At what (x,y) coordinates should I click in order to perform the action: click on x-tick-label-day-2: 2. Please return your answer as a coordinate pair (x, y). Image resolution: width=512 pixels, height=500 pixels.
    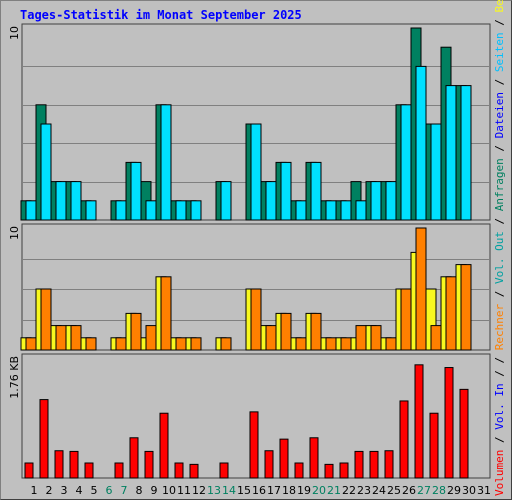
    Looking at the image, I should click on (49, 490).